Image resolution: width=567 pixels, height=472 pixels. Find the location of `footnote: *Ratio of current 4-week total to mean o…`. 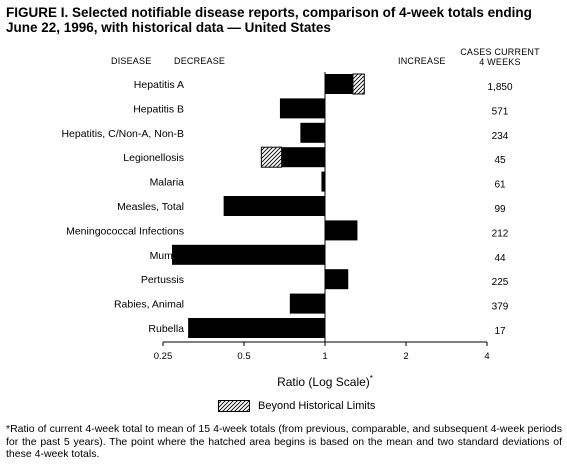

footnote: *Ratio of current 4-week total to mean o… is located at coordinates (284, 441).